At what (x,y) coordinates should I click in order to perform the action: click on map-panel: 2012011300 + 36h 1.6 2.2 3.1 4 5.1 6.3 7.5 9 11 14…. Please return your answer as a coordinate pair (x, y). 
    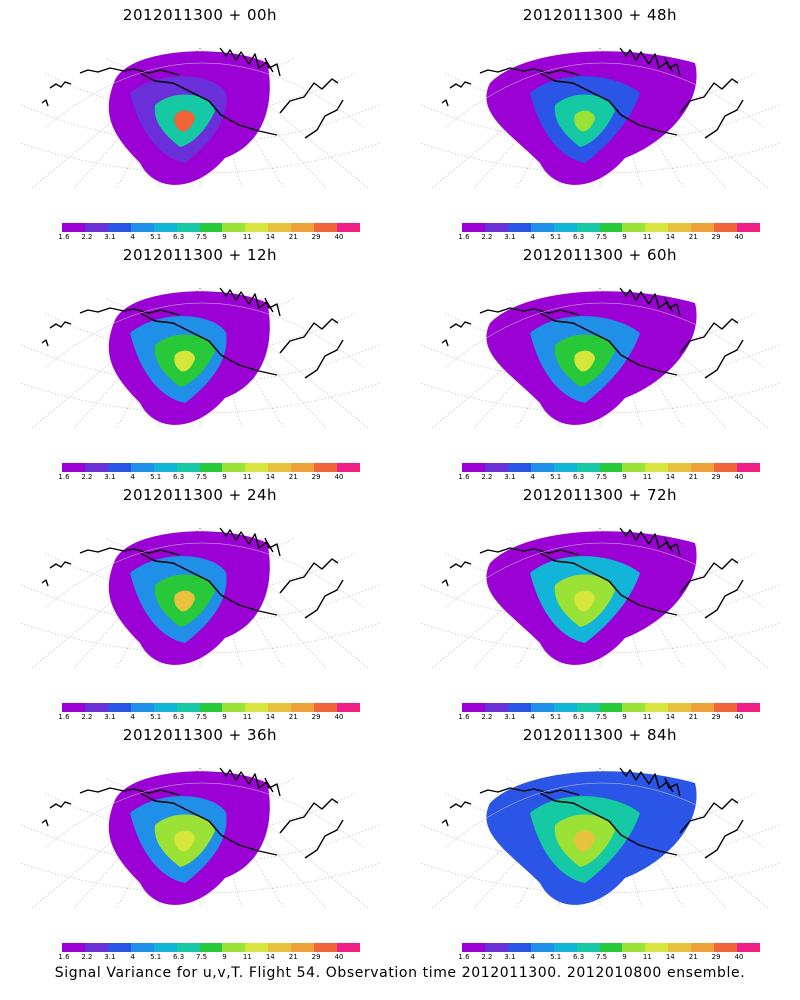
    Looking at the image, I should click on (200, 840).